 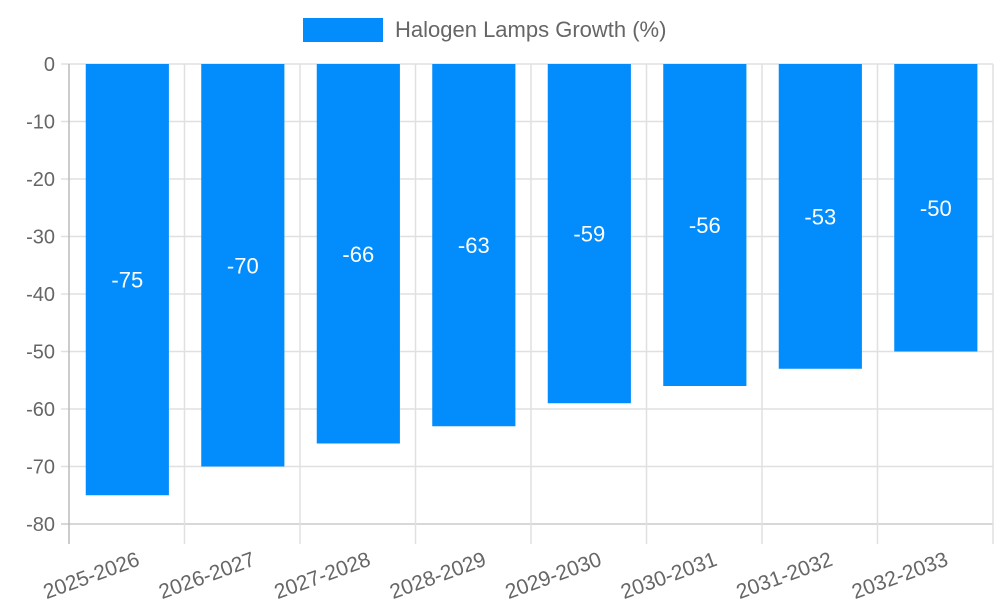 What do you see at coordinates (900, 574) in the screenshot?
I see `x-tick-label: 2032-2033` at bounding box center [900, 574].